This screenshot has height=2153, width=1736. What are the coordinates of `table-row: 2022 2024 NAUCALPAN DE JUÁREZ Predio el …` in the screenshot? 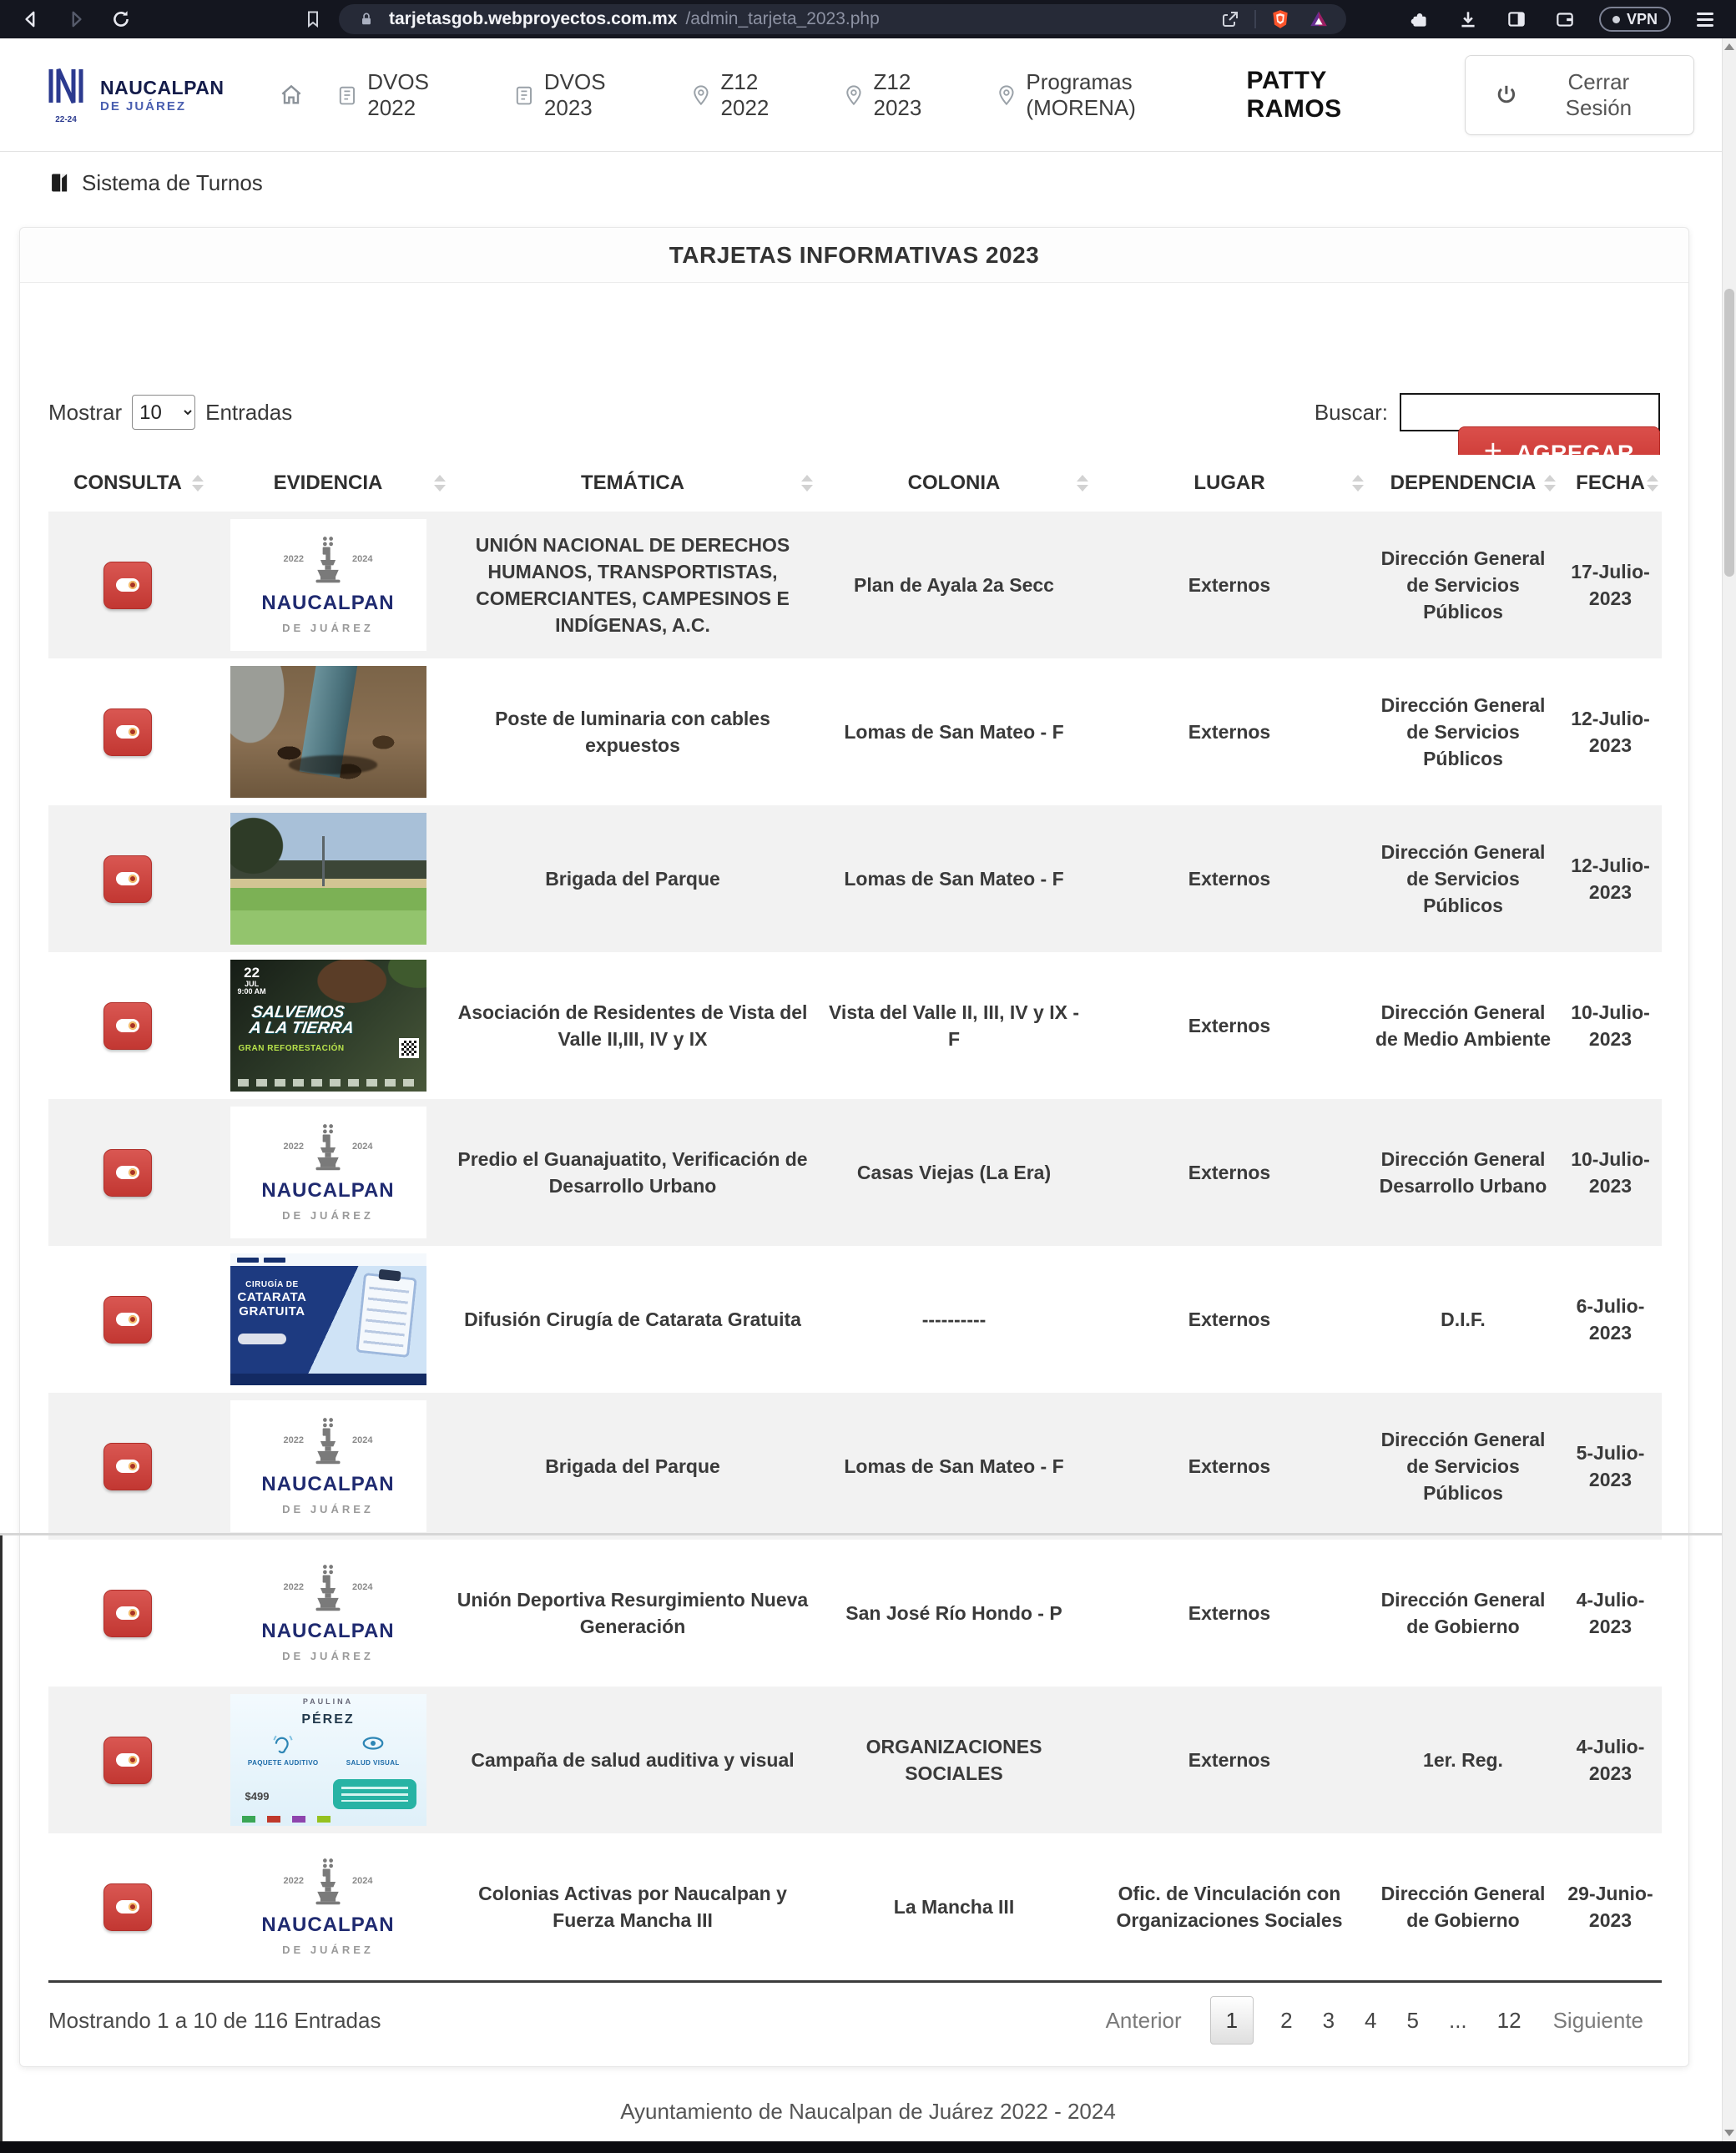 It's located at (855, 1172).